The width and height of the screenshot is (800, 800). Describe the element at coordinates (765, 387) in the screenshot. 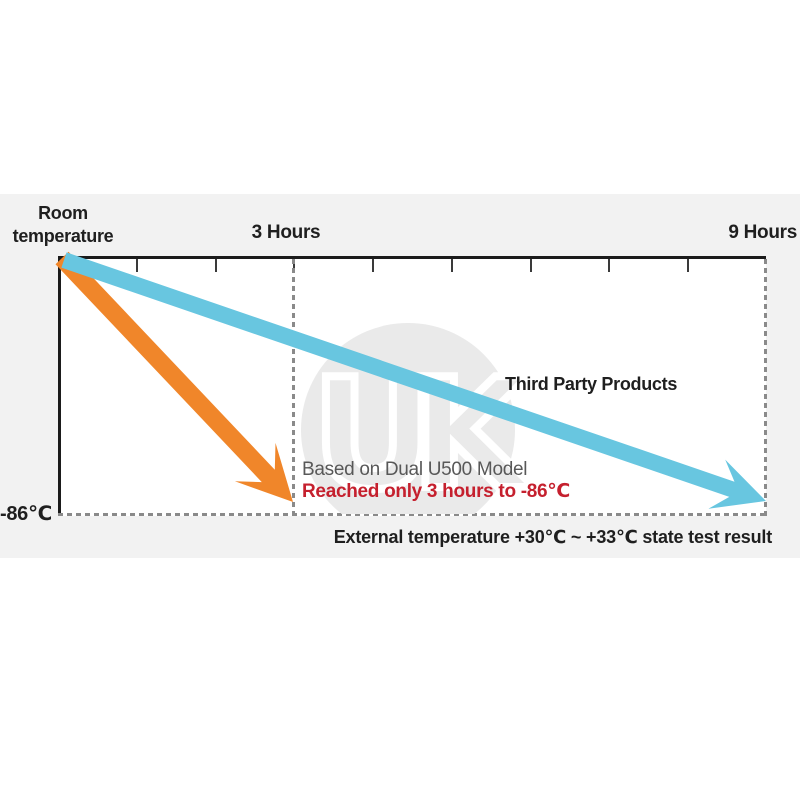

I see `guide-9-hours` at that location.